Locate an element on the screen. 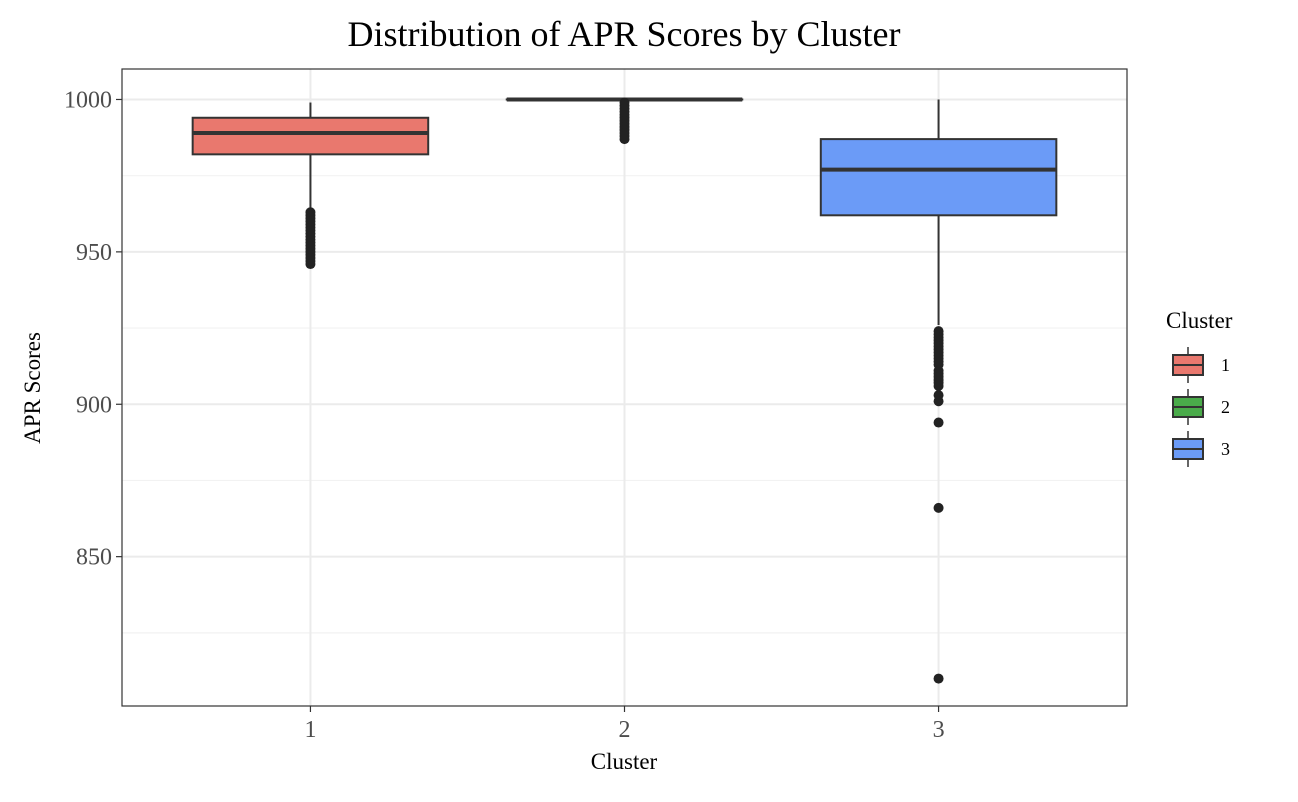 Image resolution: width=1298 pixels, height=802 pixels. legend-item-cluster-2: 2 is located at coordinates (1201, 407).